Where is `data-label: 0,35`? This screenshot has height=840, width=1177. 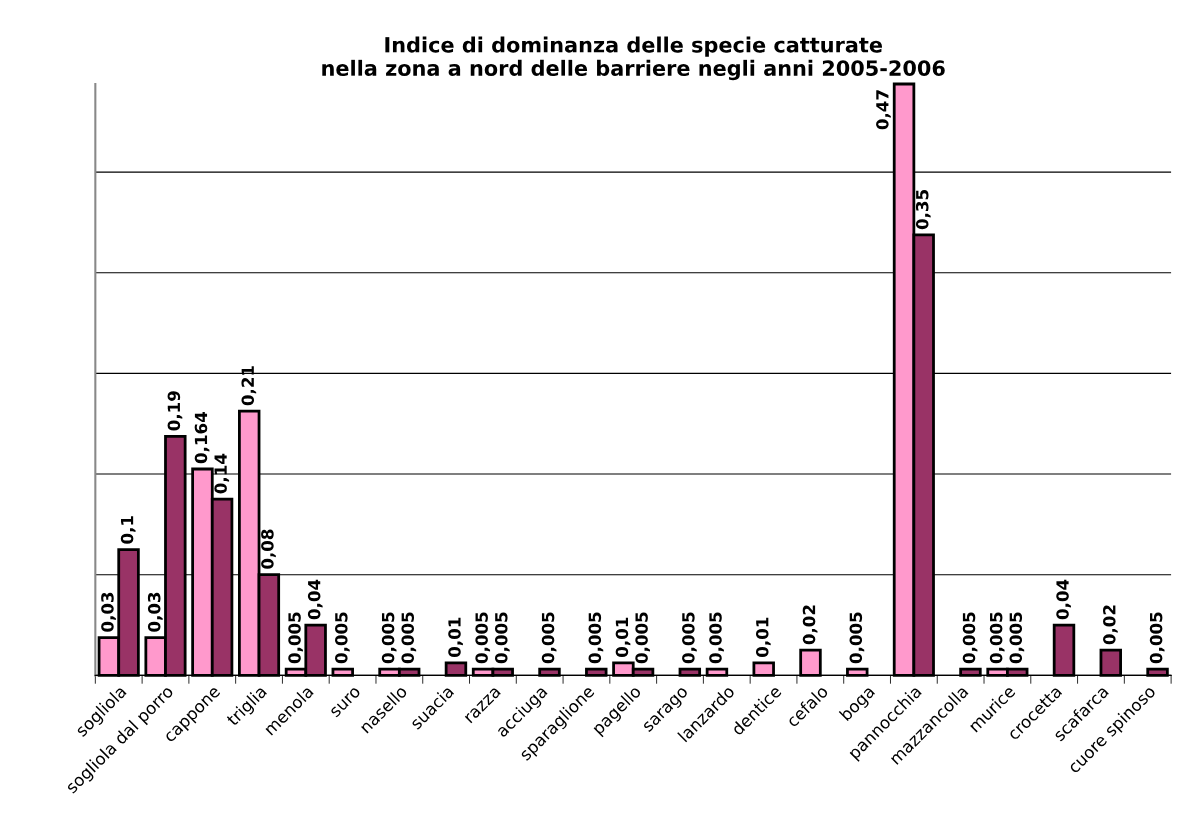 data-label: 0,35 is located at coordinates (923, 210).